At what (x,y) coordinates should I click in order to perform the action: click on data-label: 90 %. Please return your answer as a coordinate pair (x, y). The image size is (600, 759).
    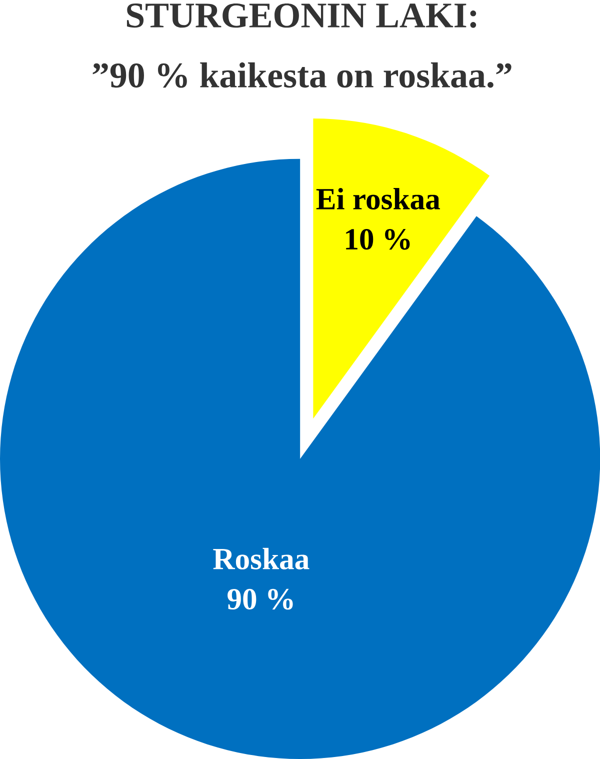
    Looking at the image, I should click on (260, 599).